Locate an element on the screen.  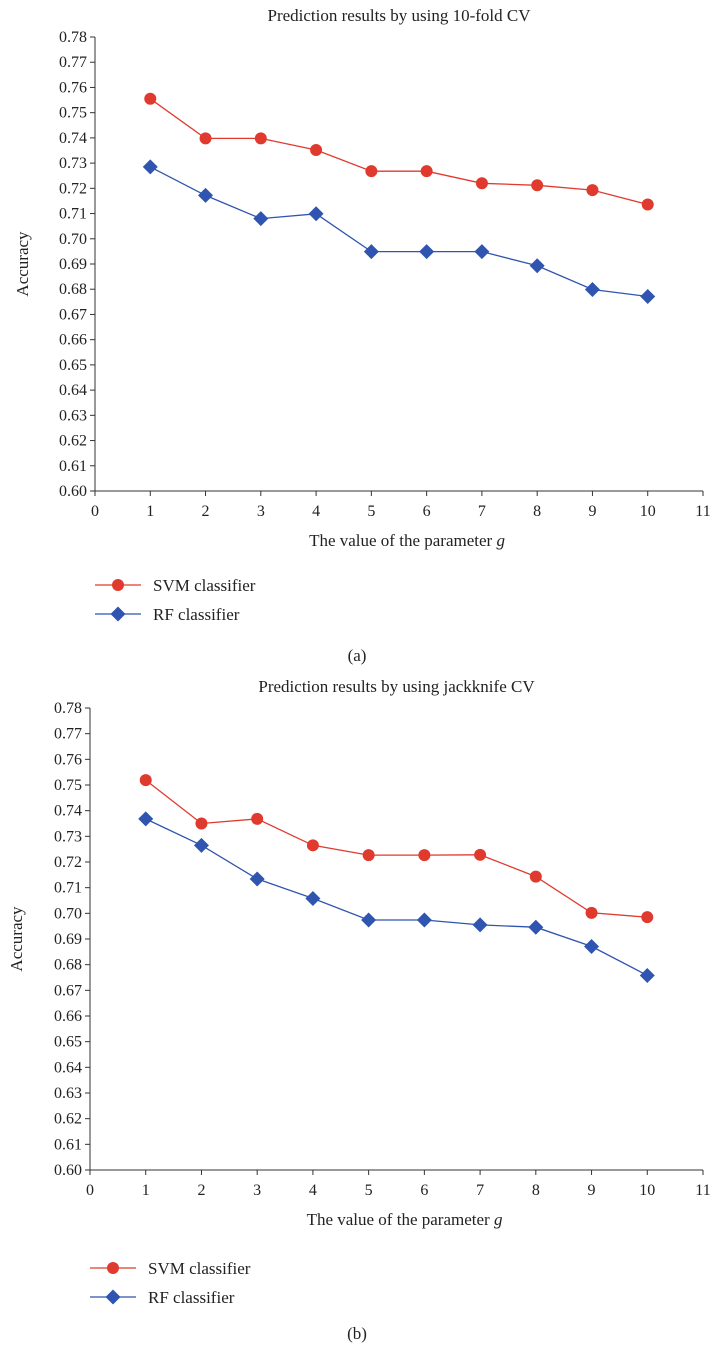
panel-label: (b) is located at coordinates (357, 1333).